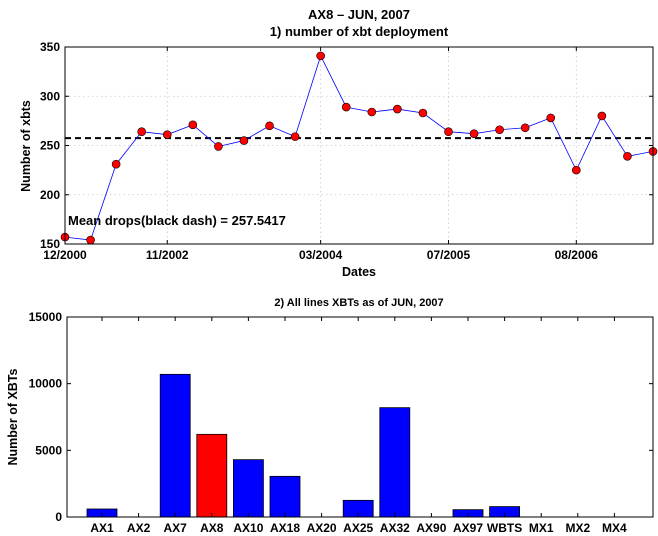  Describe the element at coordinates (248, 528) in the screenshot. I see `x-tick-label: AX10` at that location.